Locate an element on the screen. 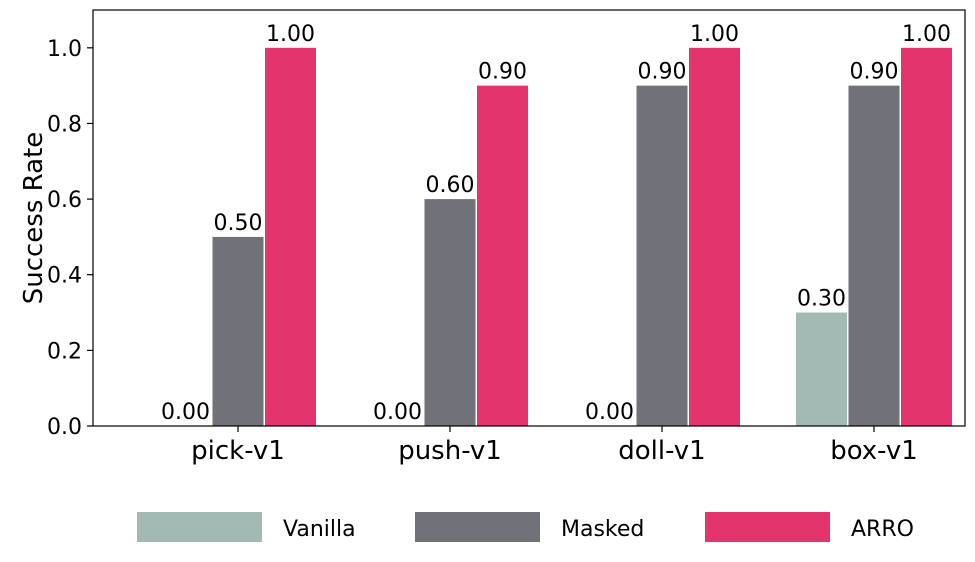  x-tick-label: pick-v1 is located at coordinates (238, 451).